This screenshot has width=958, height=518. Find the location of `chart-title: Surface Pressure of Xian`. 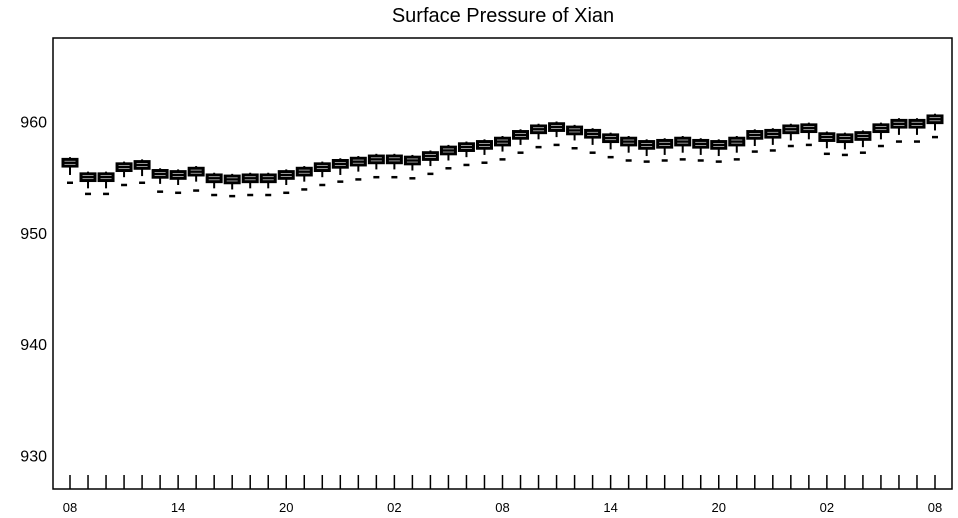

chart-title: Surface Pressure of Xian is located at coordinates (503, 16).